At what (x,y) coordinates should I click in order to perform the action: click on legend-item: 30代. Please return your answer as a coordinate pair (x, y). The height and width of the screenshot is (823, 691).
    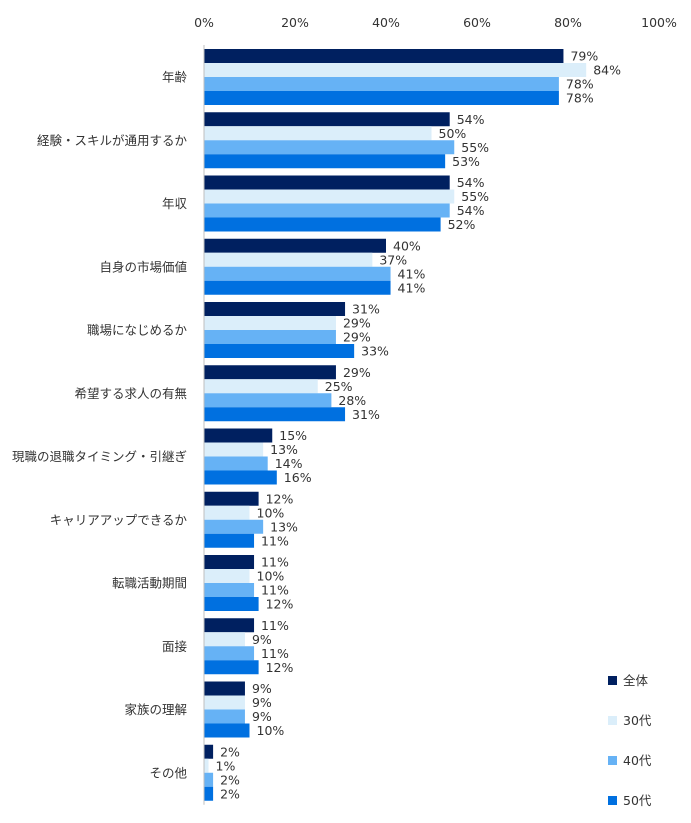
    Looking at the image, I should click on (630, 720).